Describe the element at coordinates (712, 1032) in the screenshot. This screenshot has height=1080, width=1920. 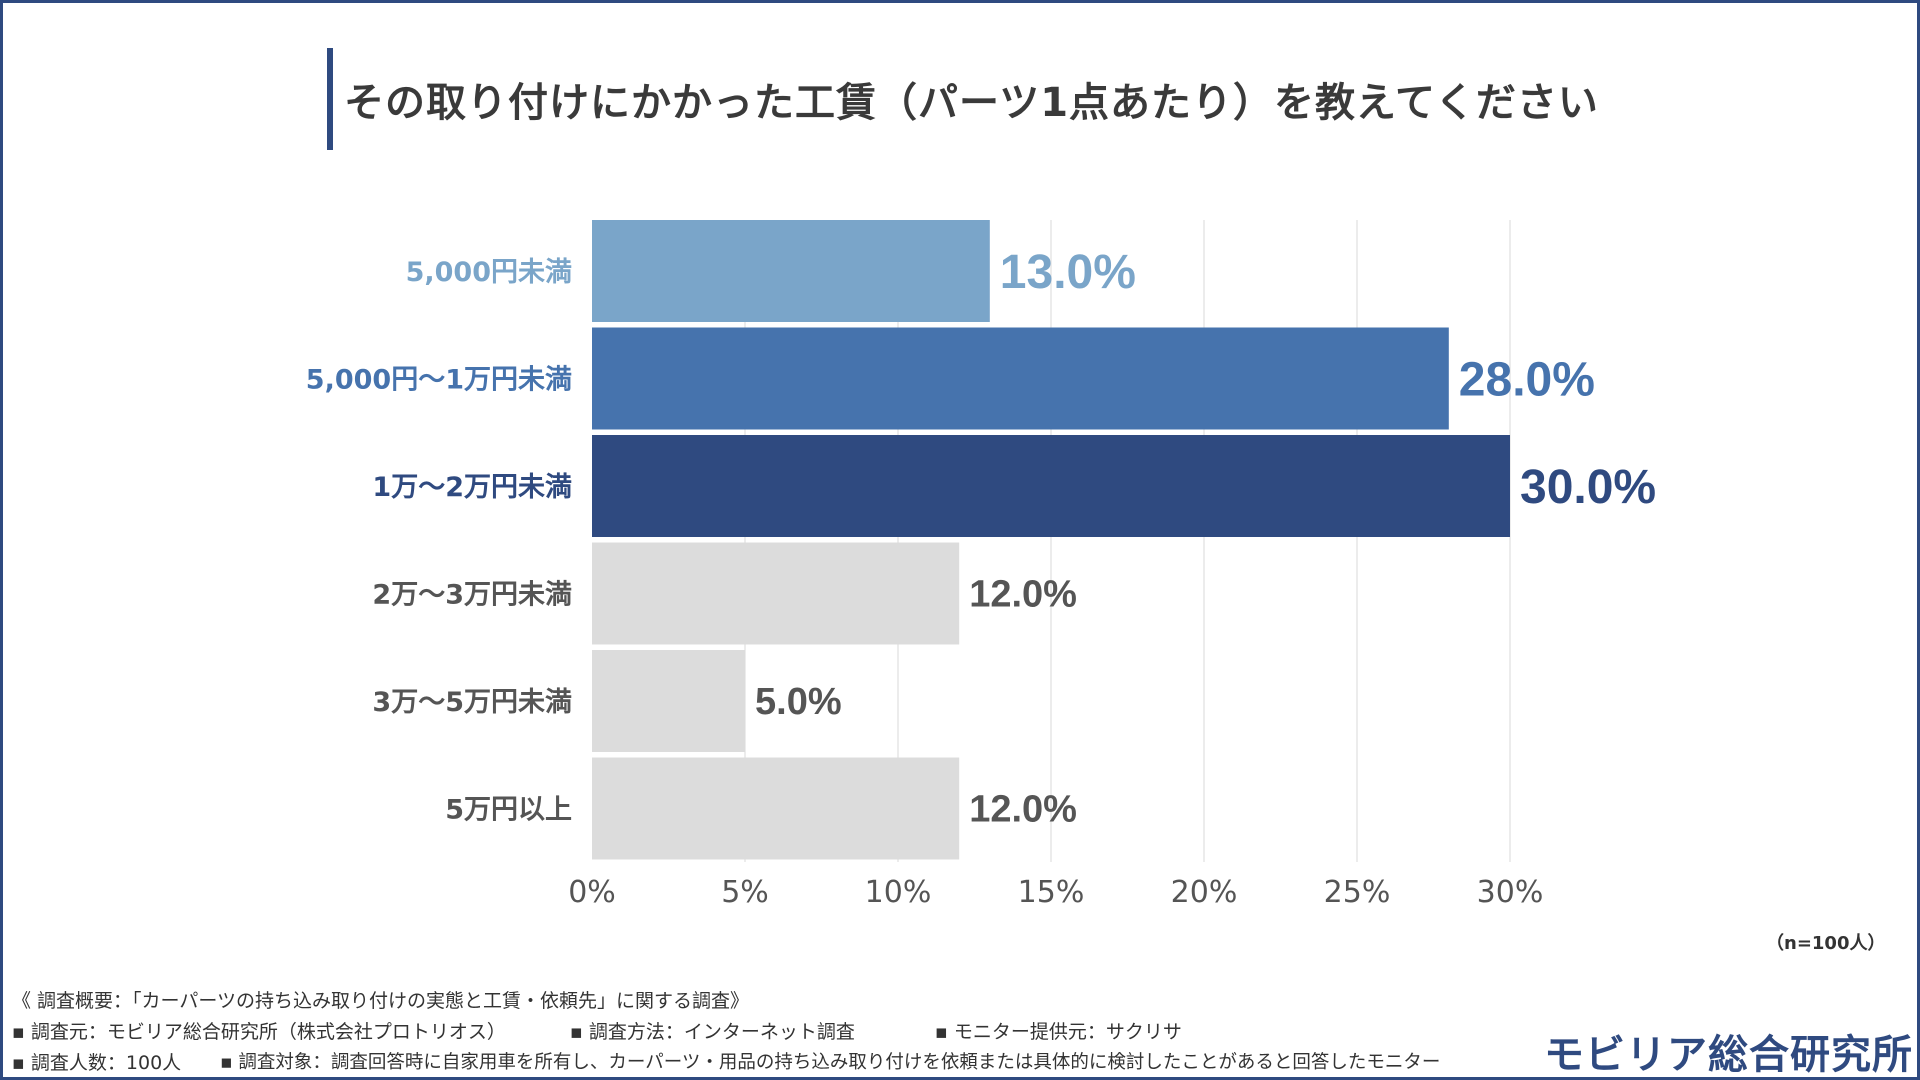
I see `footer-method: ▪ 調査方法：インターネット調査` at that location.